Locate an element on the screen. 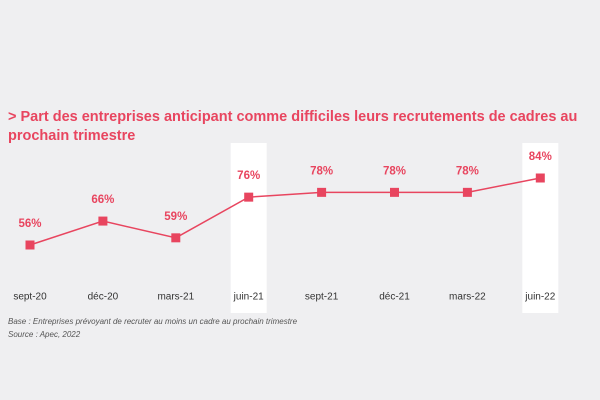  x-tick-label: juin-21 is located at coordinates (248, 297).